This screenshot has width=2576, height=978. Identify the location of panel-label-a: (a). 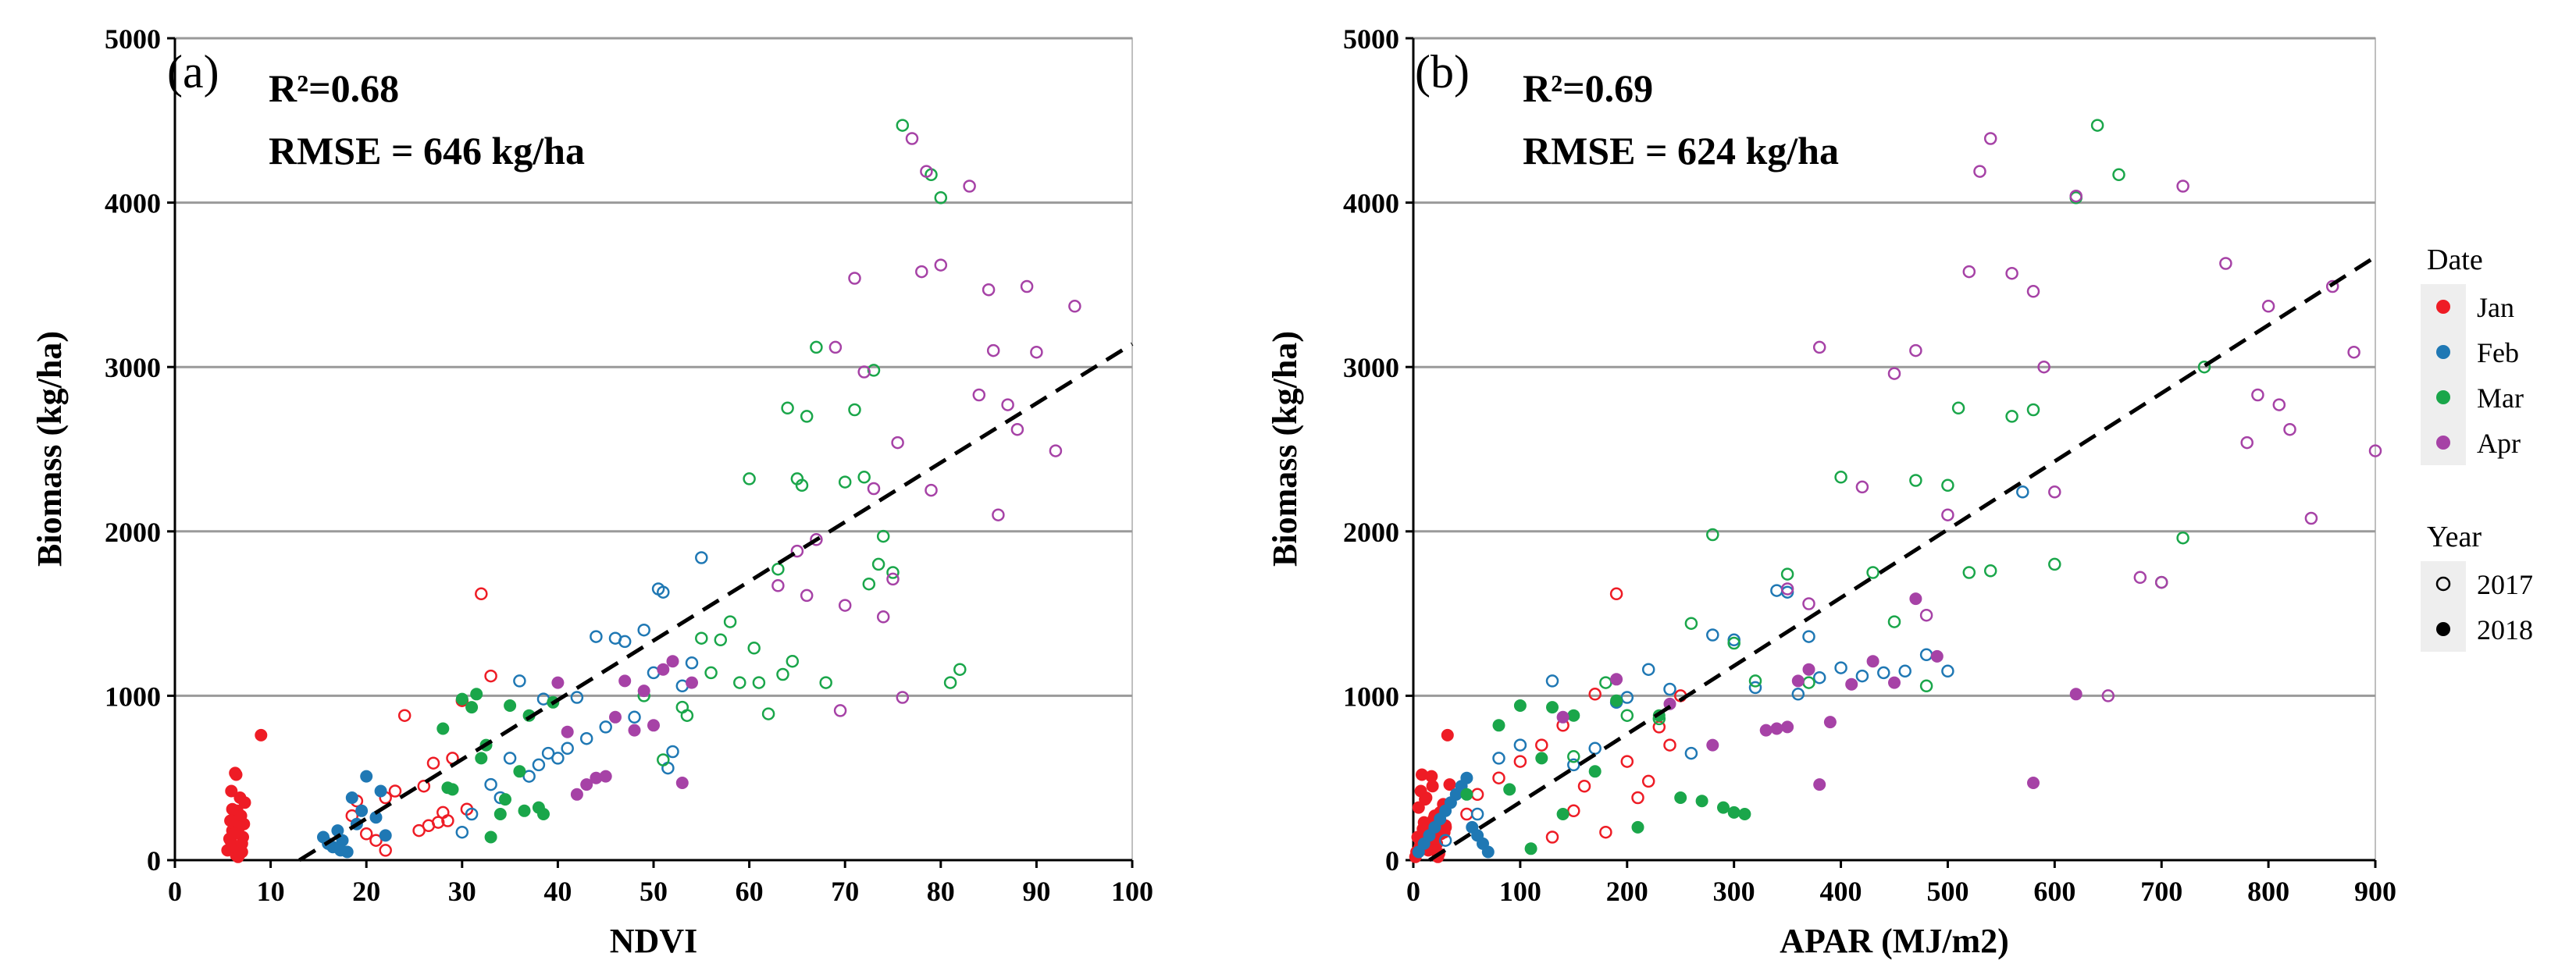
(193, 72).